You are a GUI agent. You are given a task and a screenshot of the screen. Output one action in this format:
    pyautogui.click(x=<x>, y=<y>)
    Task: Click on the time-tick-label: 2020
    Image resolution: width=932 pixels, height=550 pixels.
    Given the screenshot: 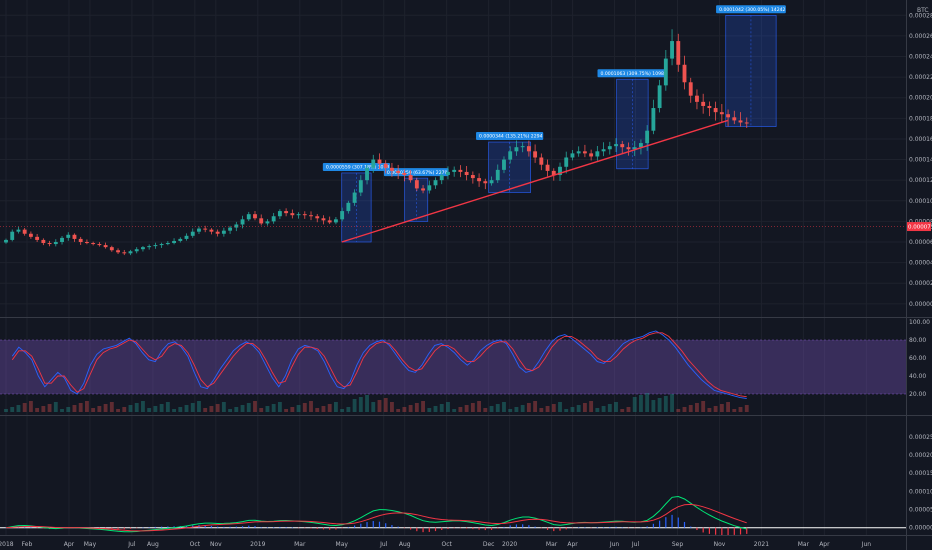 What is the action you would take?
    pyautogui.click(x=509, y=544)
    